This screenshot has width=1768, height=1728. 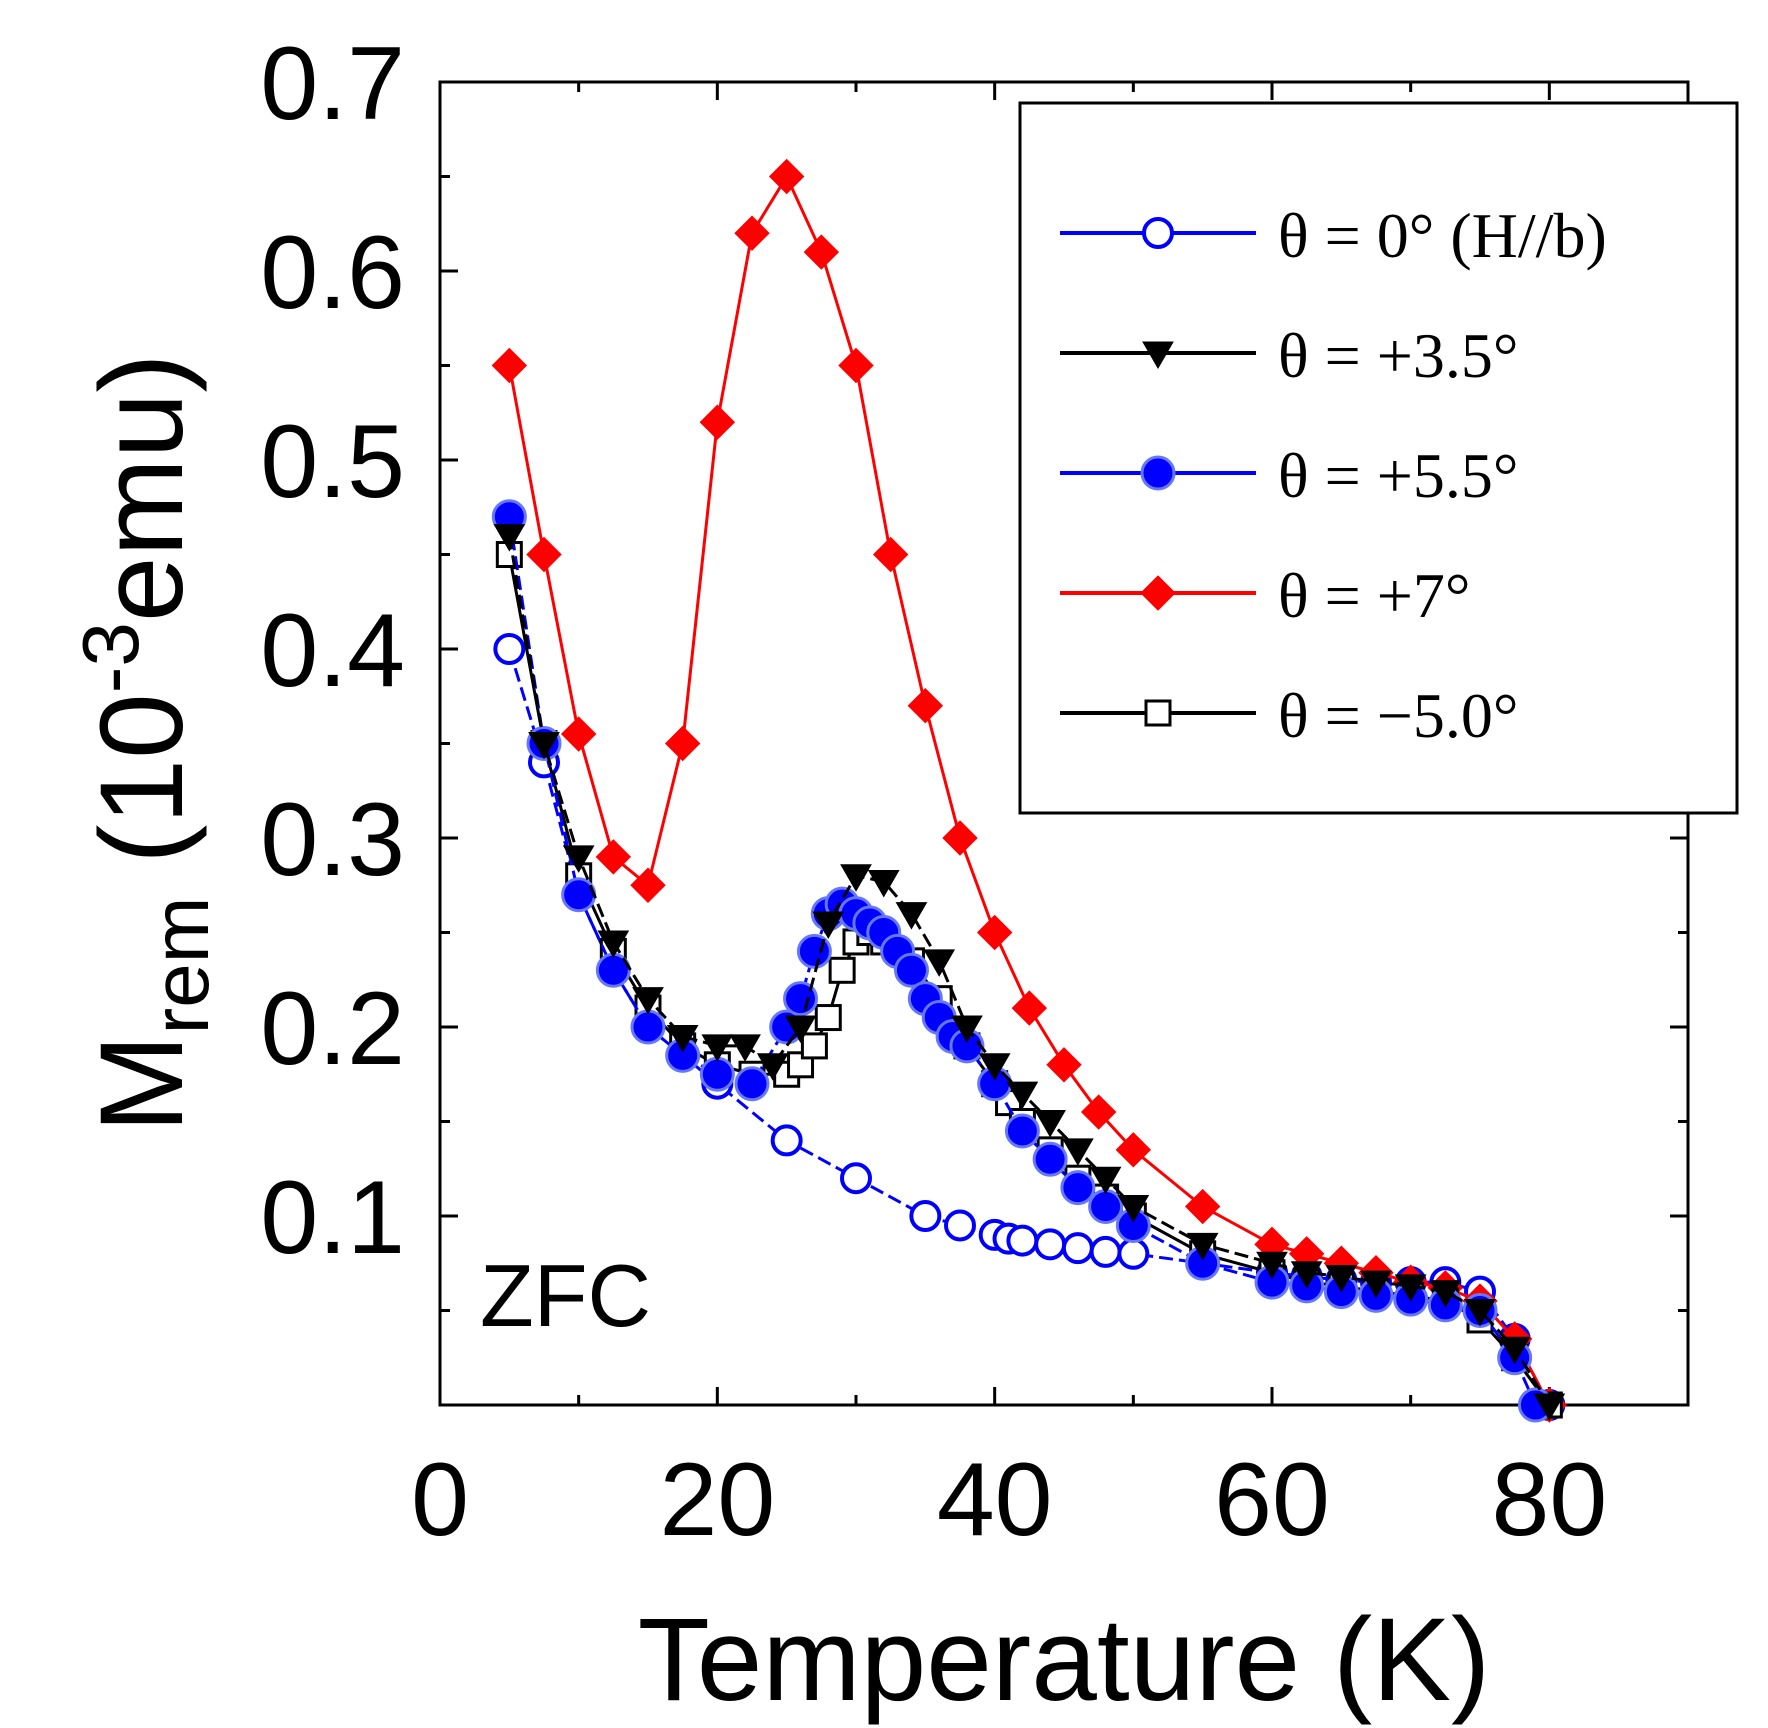 What do you see at coordinates (110, 657) in the screenshot?
I see `y-axis-title-sup: -3` at bounding box center [110, 657].